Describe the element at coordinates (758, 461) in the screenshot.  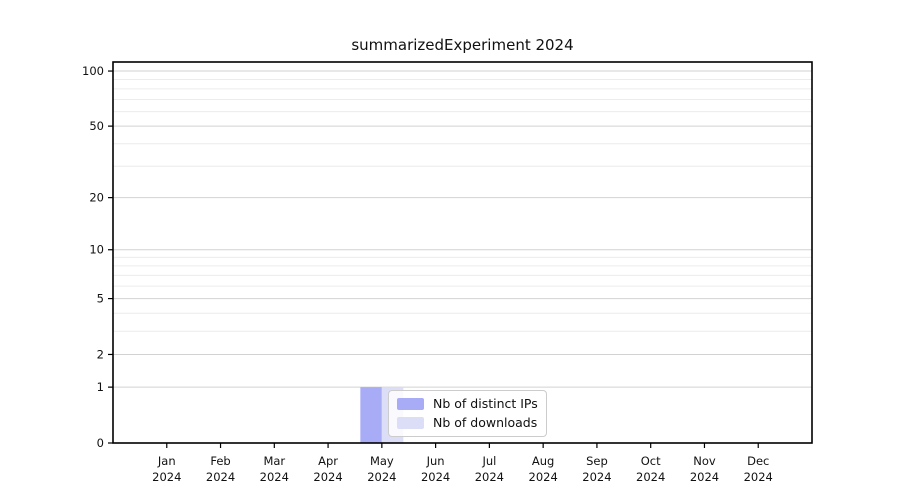
I see `x-tick-label-month: Dec` at that location.